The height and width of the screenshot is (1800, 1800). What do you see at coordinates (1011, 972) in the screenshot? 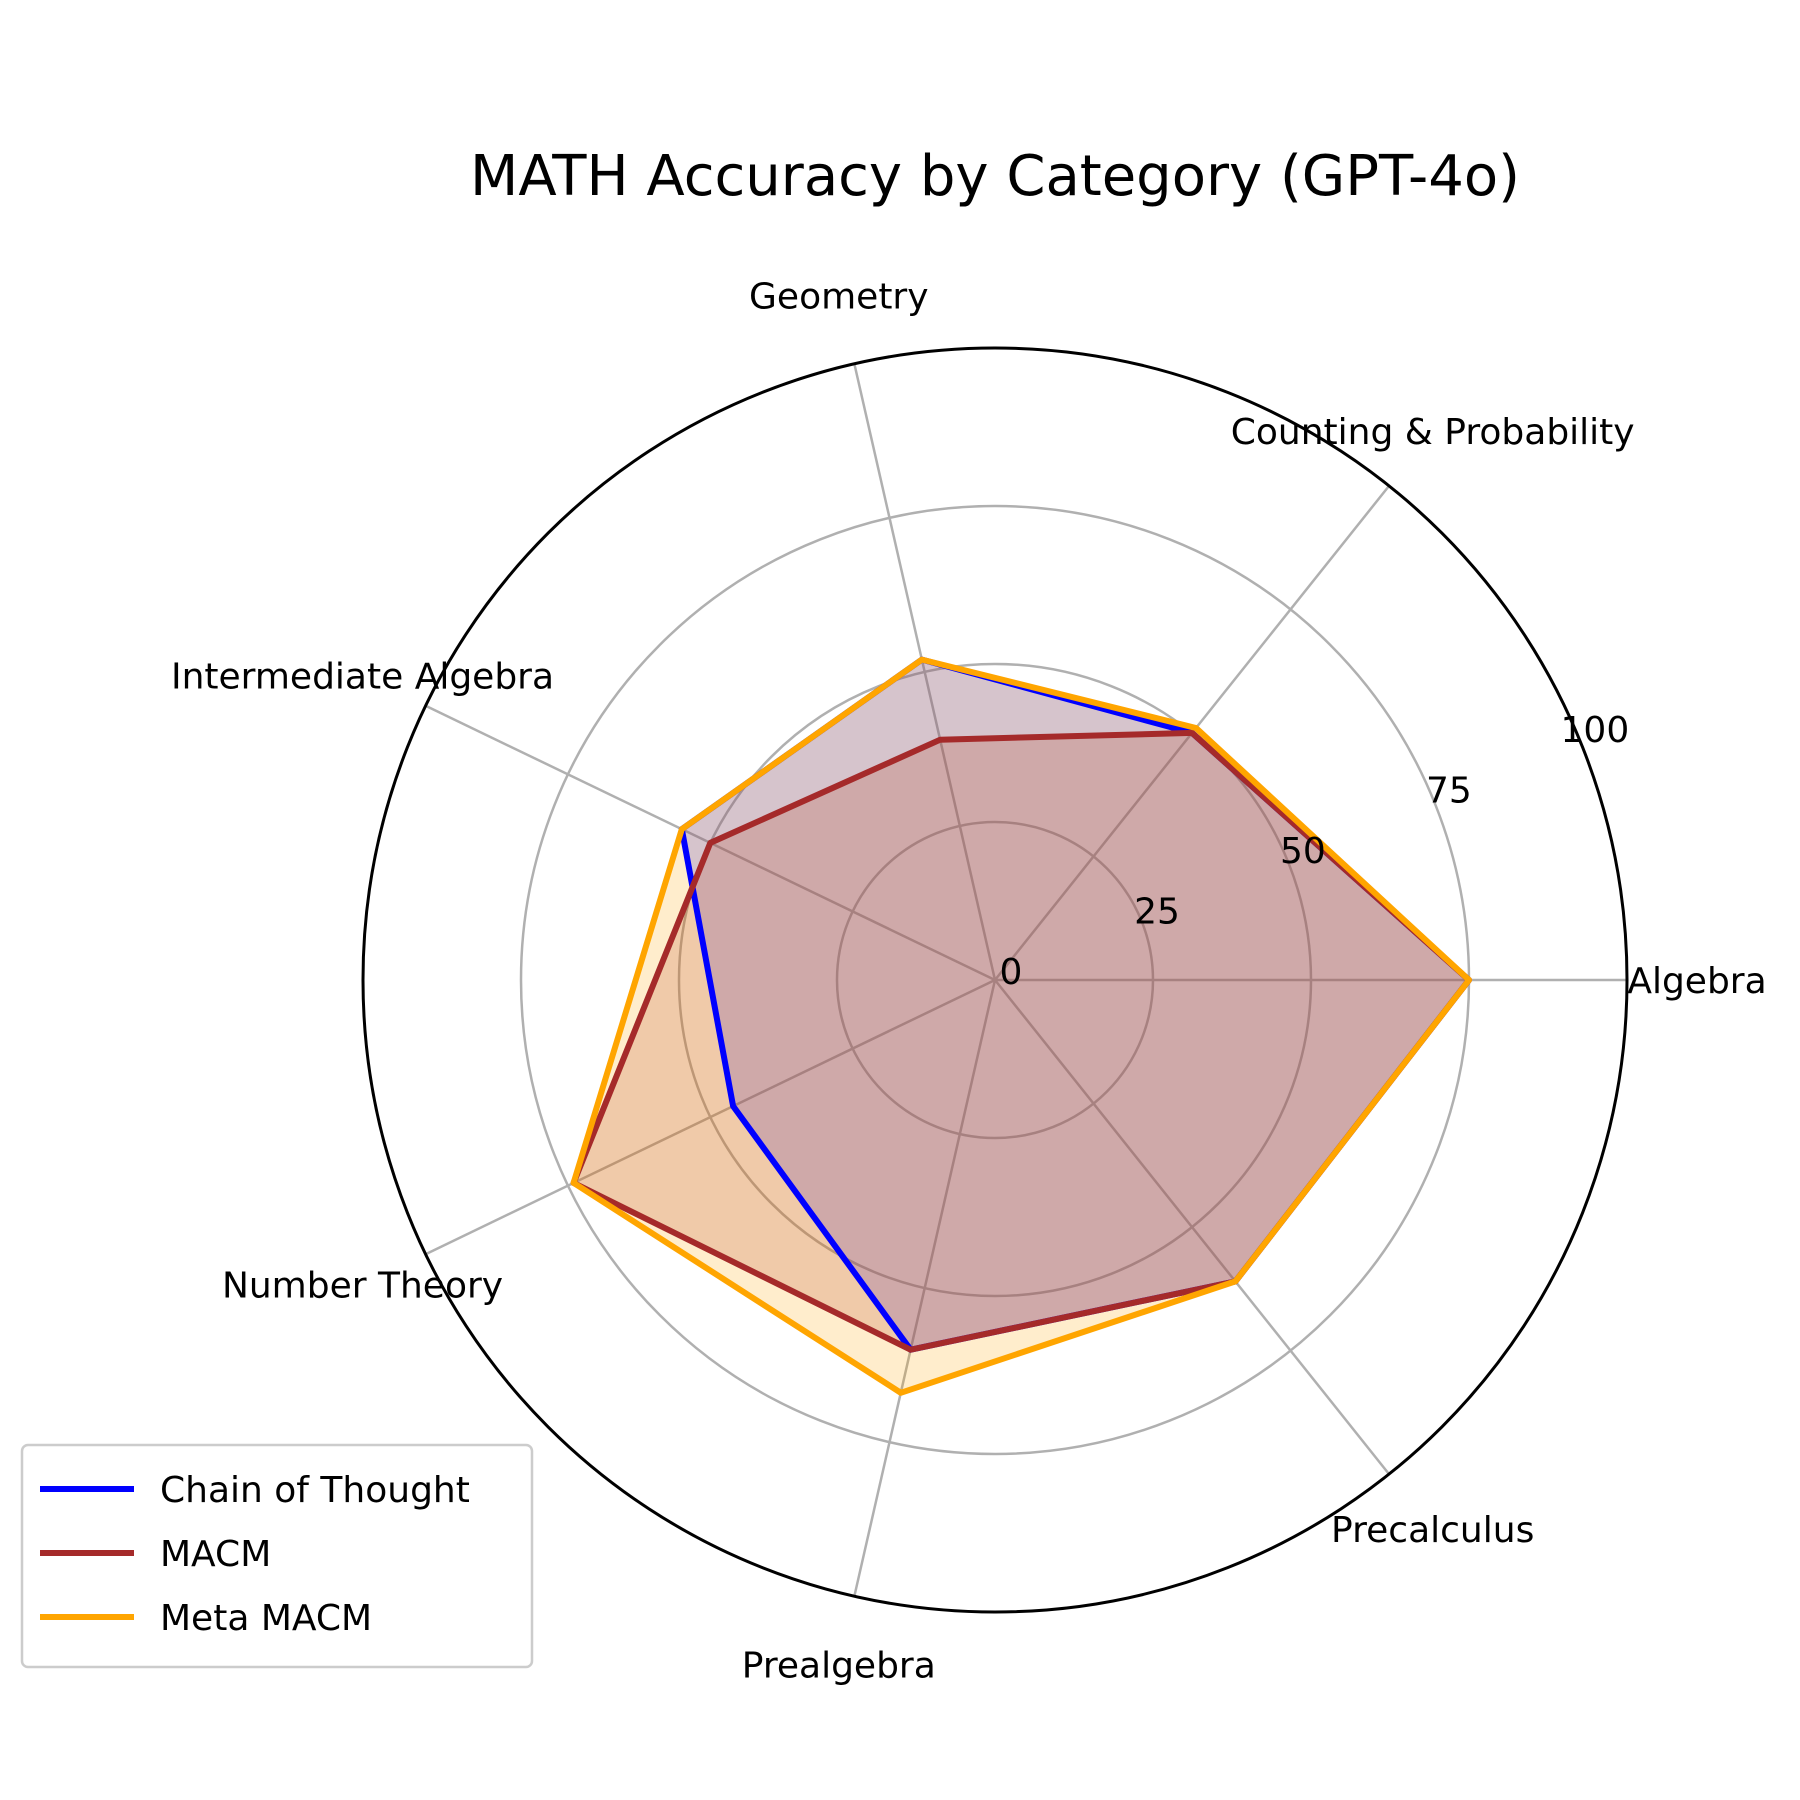
I see `radial-tick-label: 0` at bounding box center [1011, 972].